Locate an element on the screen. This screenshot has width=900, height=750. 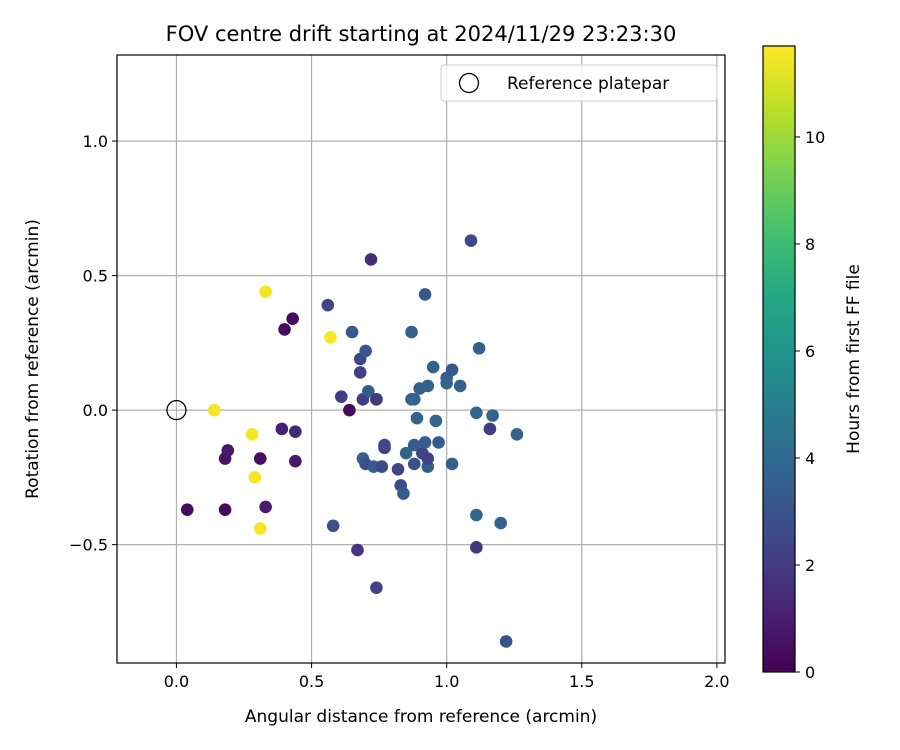
legend-reference-marker is located at coordinates (469, 83).